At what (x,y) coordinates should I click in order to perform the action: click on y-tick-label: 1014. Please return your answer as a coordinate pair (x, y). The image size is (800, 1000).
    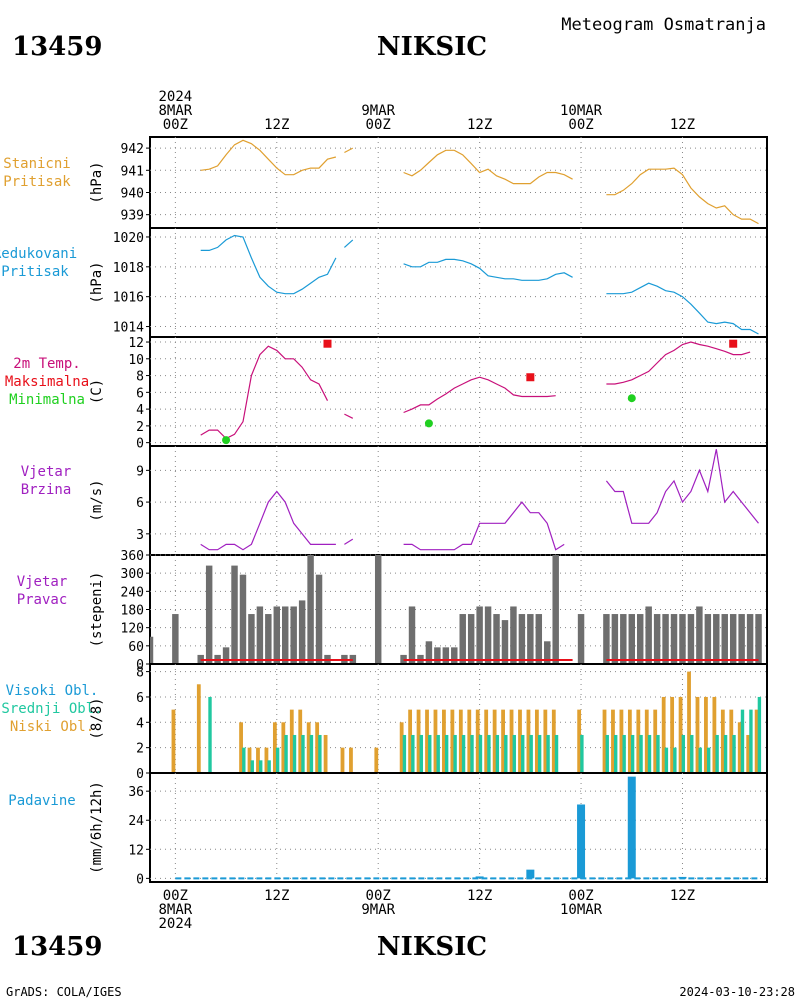
    Looking at the image, I should click on (128, 328).